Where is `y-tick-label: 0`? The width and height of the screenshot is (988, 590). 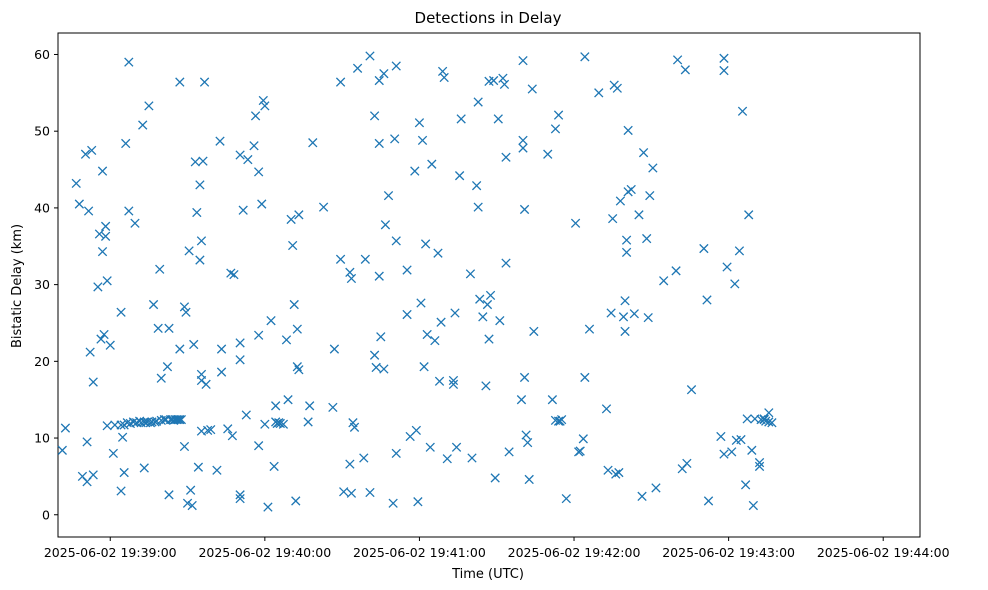
y-tick-label: 0 is located at coordinates (46, 514).